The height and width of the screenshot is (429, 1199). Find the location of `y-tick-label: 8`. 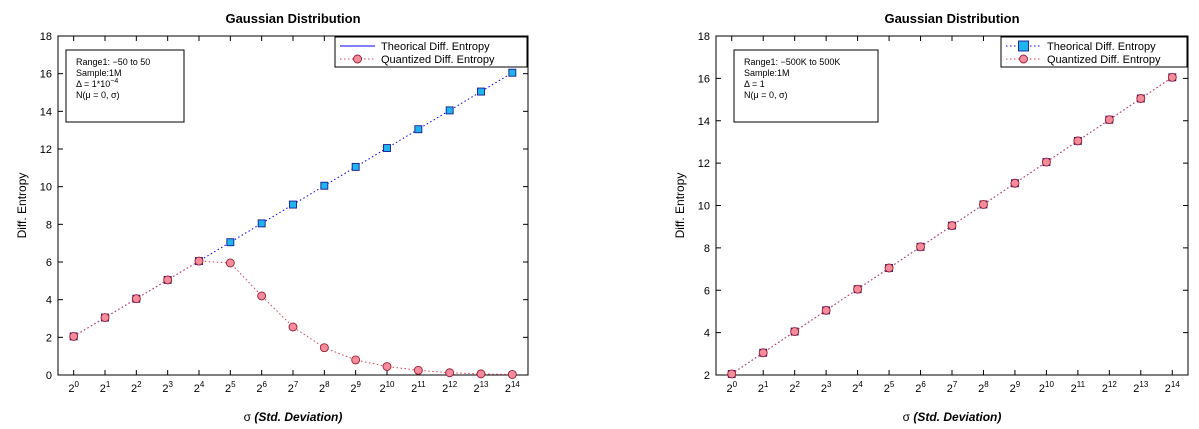

y-tick-label: 8 is located at coordinates (707, 249).